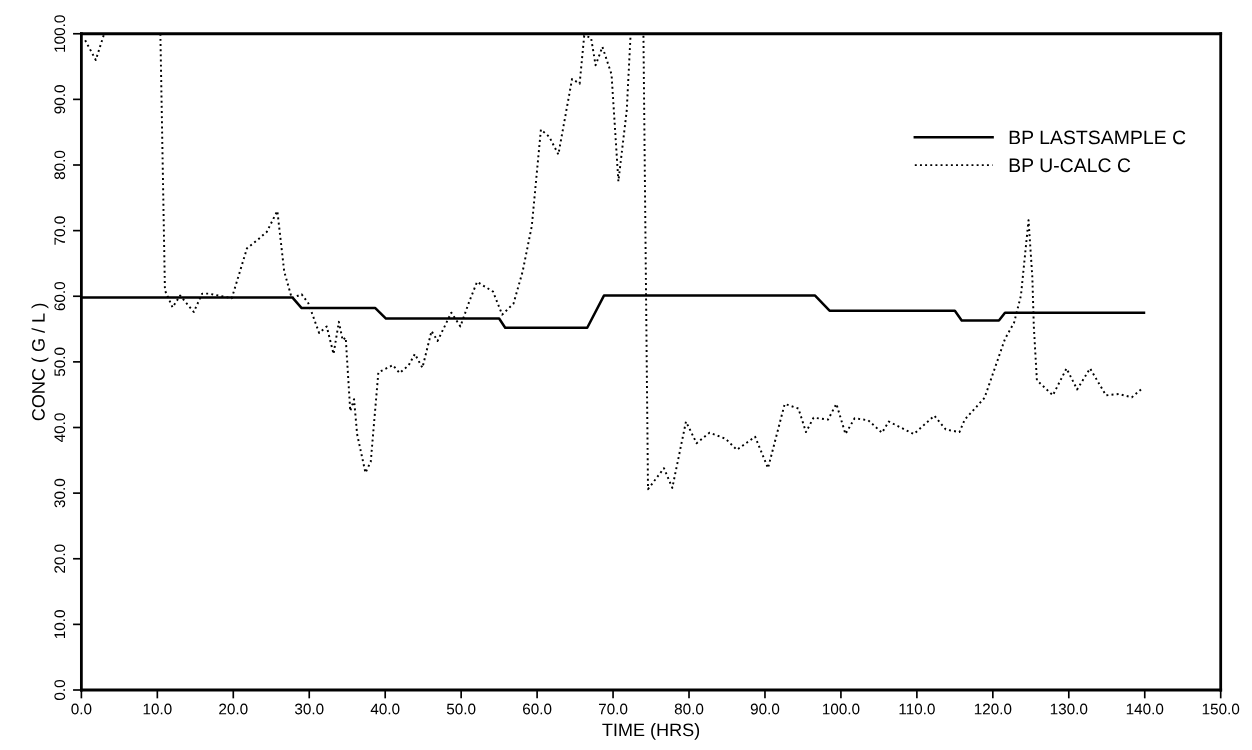 This screenshot has width=1252, height=750. I want to click on x-tick-label: 80.0, so click(689, 709).